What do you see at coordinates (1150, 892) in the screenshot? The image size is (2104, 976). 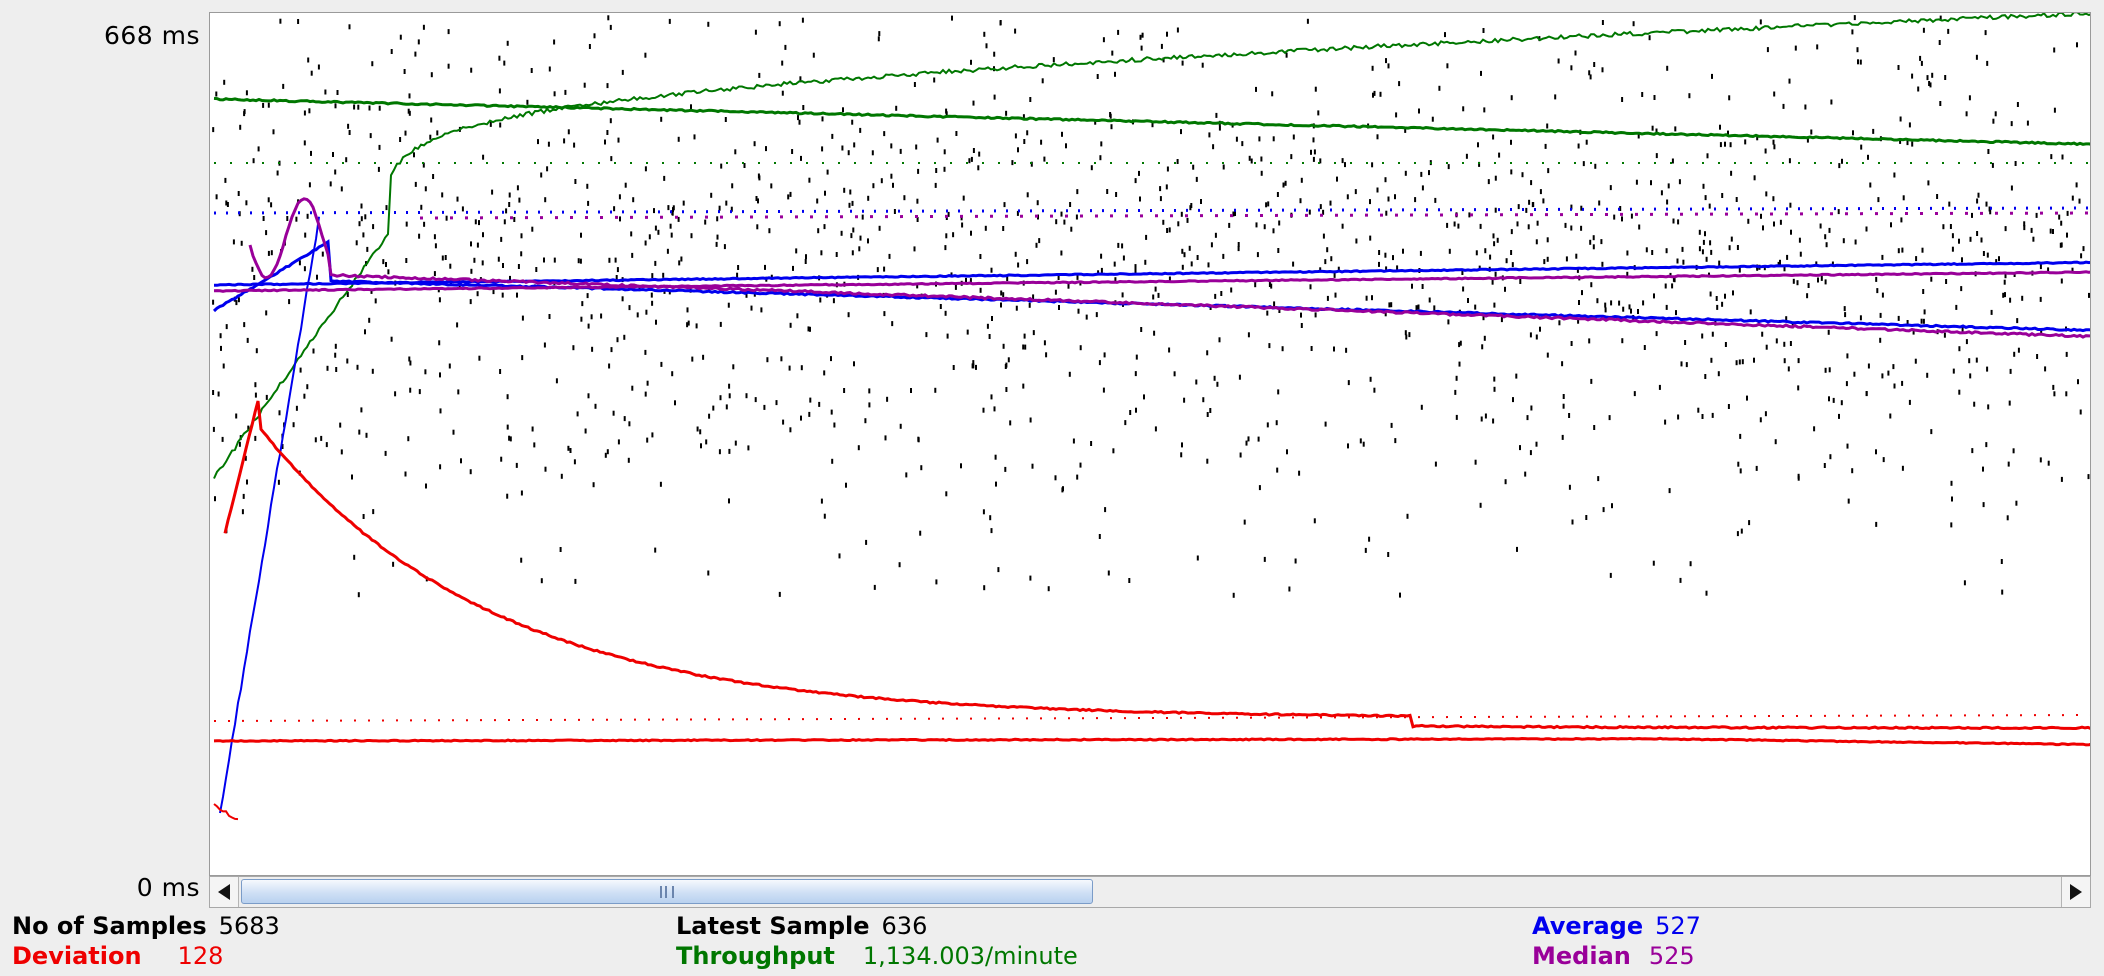 I see `horizontal-scrollbar` at bounding box center [1150, 892].